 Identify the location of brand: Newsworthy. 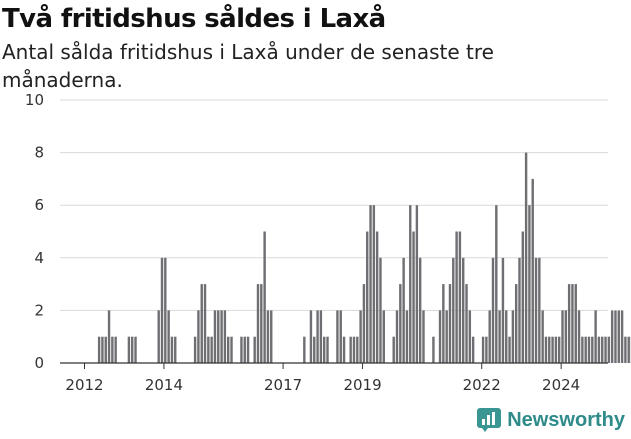
(551, 420).